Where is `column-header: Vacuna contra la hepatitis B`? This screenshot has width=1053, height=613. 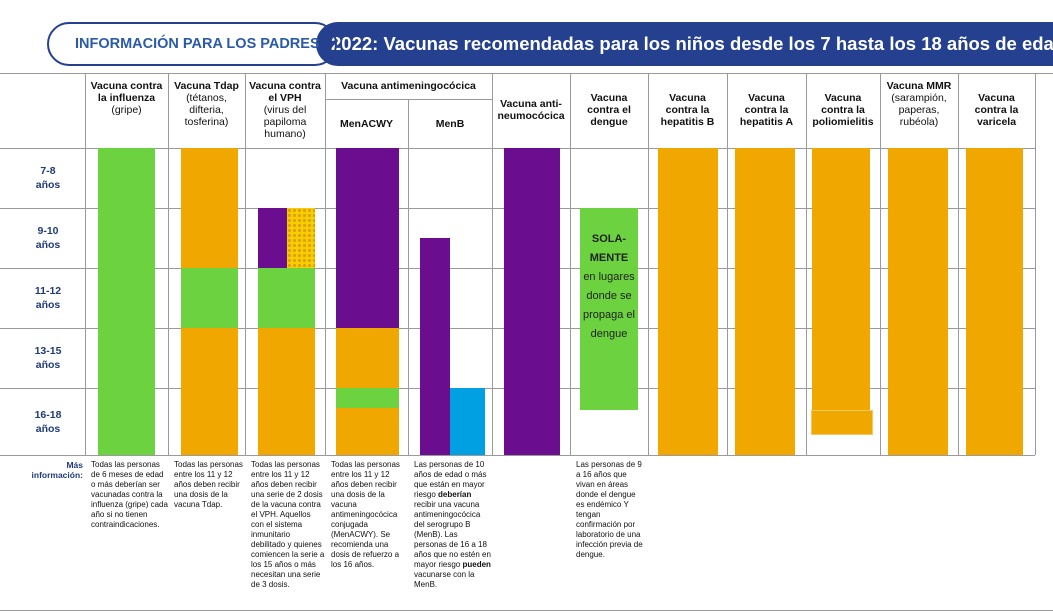 column-header: Vacuna contra la hepatitis B is located at coordinates (687, 110).